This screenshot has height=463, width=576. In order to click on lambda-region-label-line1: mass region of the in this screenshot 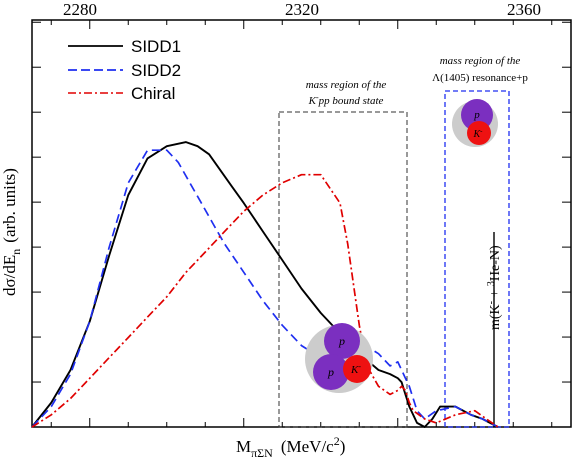, I will do `click(480, 61)`.